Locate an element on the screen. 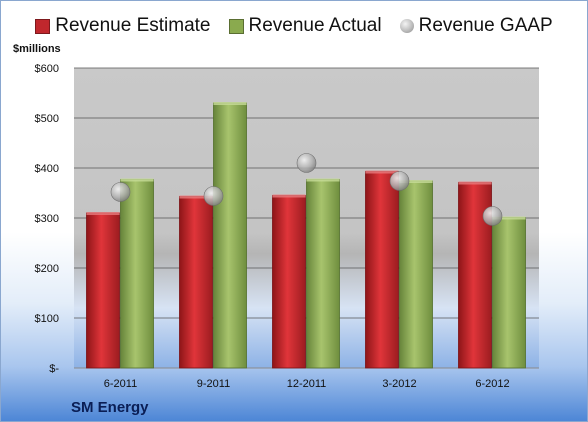 This screenshot has width=588, height=422. company-name: SM Energy is located at coordinates (110, 407).